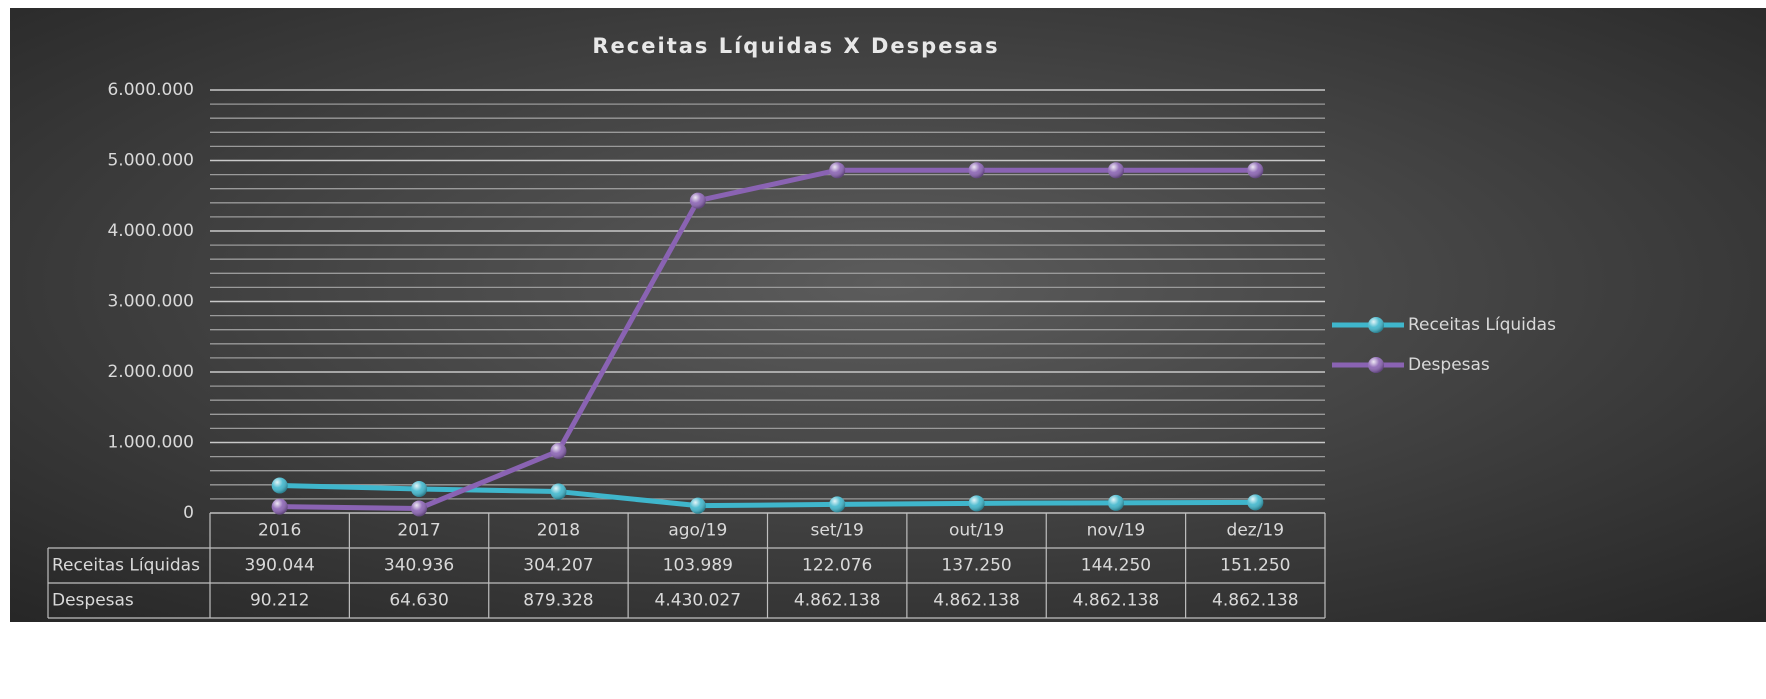 The width and height of the screenshot is (1766, 699). What do you see at coordinates (976, 531) in the screenshot?
I see `x-tick-label: out/19` at bounding box center [976, 531].